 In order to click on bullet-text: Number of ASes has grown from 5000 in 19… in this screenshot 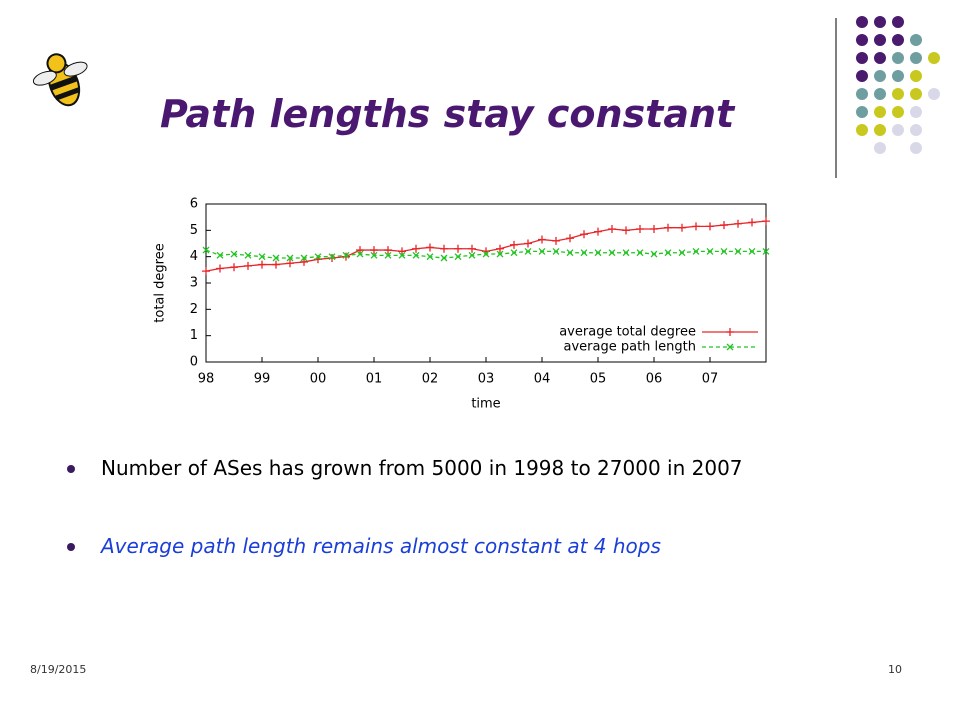, I will do `click(422, 468)`.